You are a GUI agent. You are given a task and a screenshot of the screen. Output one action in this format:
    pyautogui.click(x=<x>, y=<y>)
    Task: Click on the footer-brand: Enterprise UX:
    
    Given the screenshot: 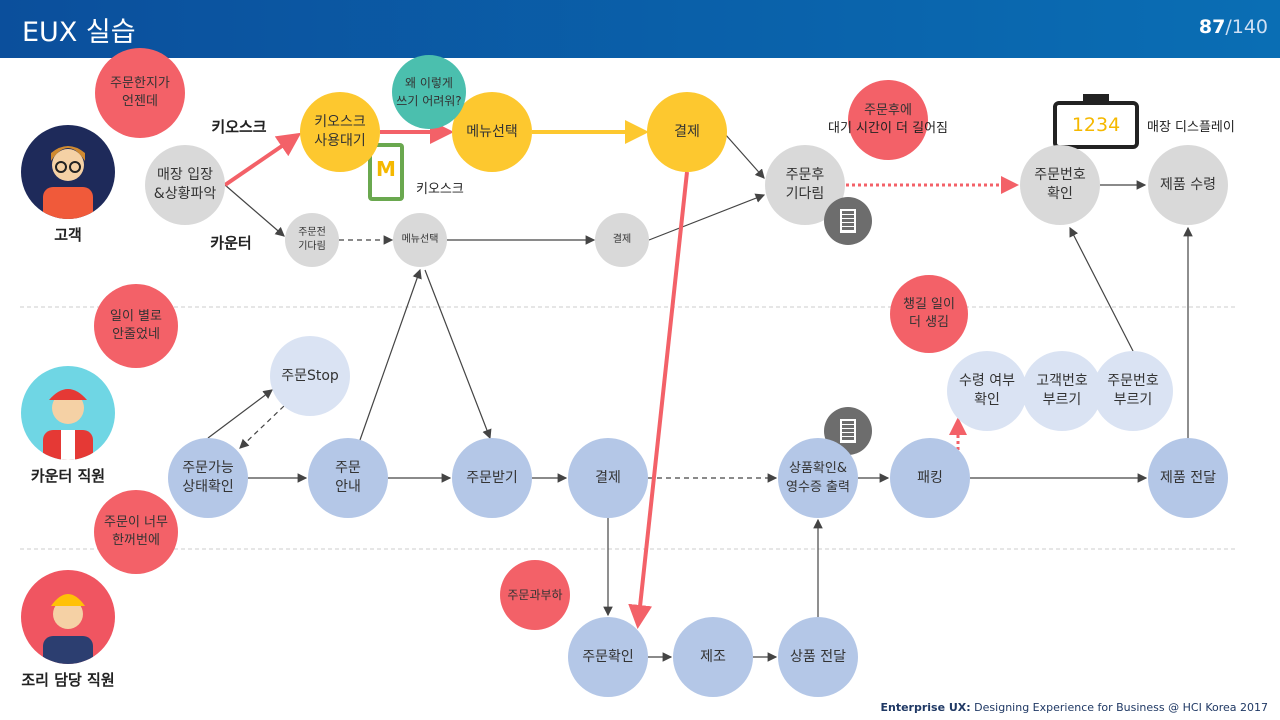 What is the action you would take?
    pyautogui.click(x=925, y=707)
    